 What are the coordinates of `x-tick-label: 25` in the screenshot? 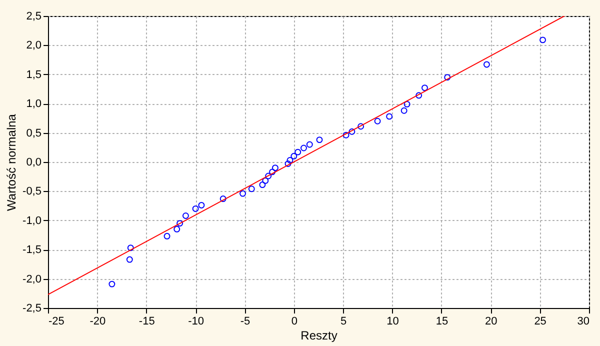 It's located at (540, 322).